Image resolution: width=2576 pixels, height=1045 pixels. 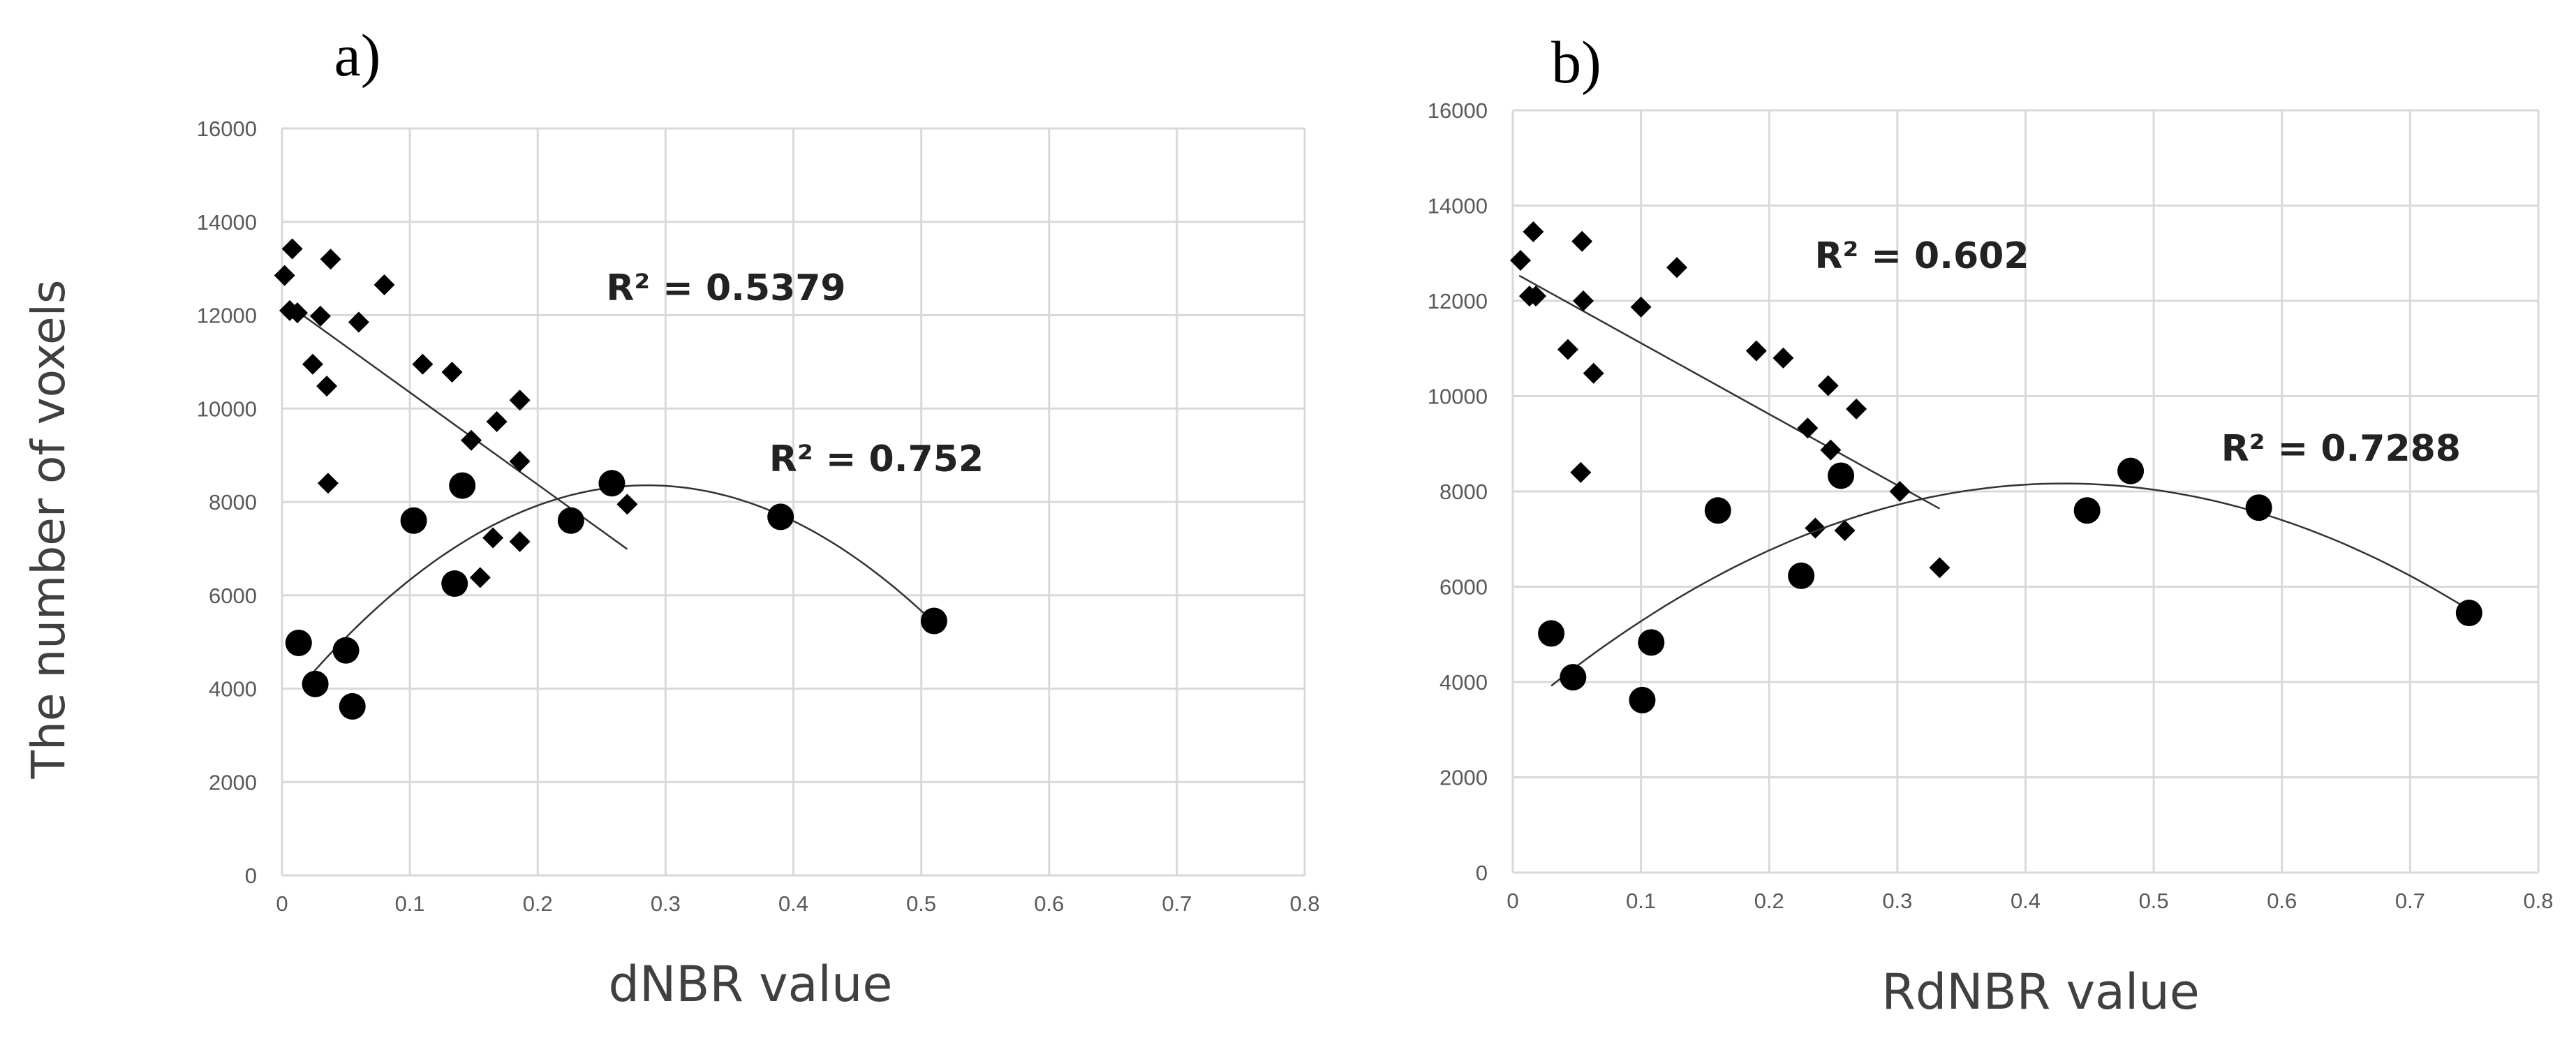 I want to click on y-axis-label: The number of voxels, so click(x=48, y=530).